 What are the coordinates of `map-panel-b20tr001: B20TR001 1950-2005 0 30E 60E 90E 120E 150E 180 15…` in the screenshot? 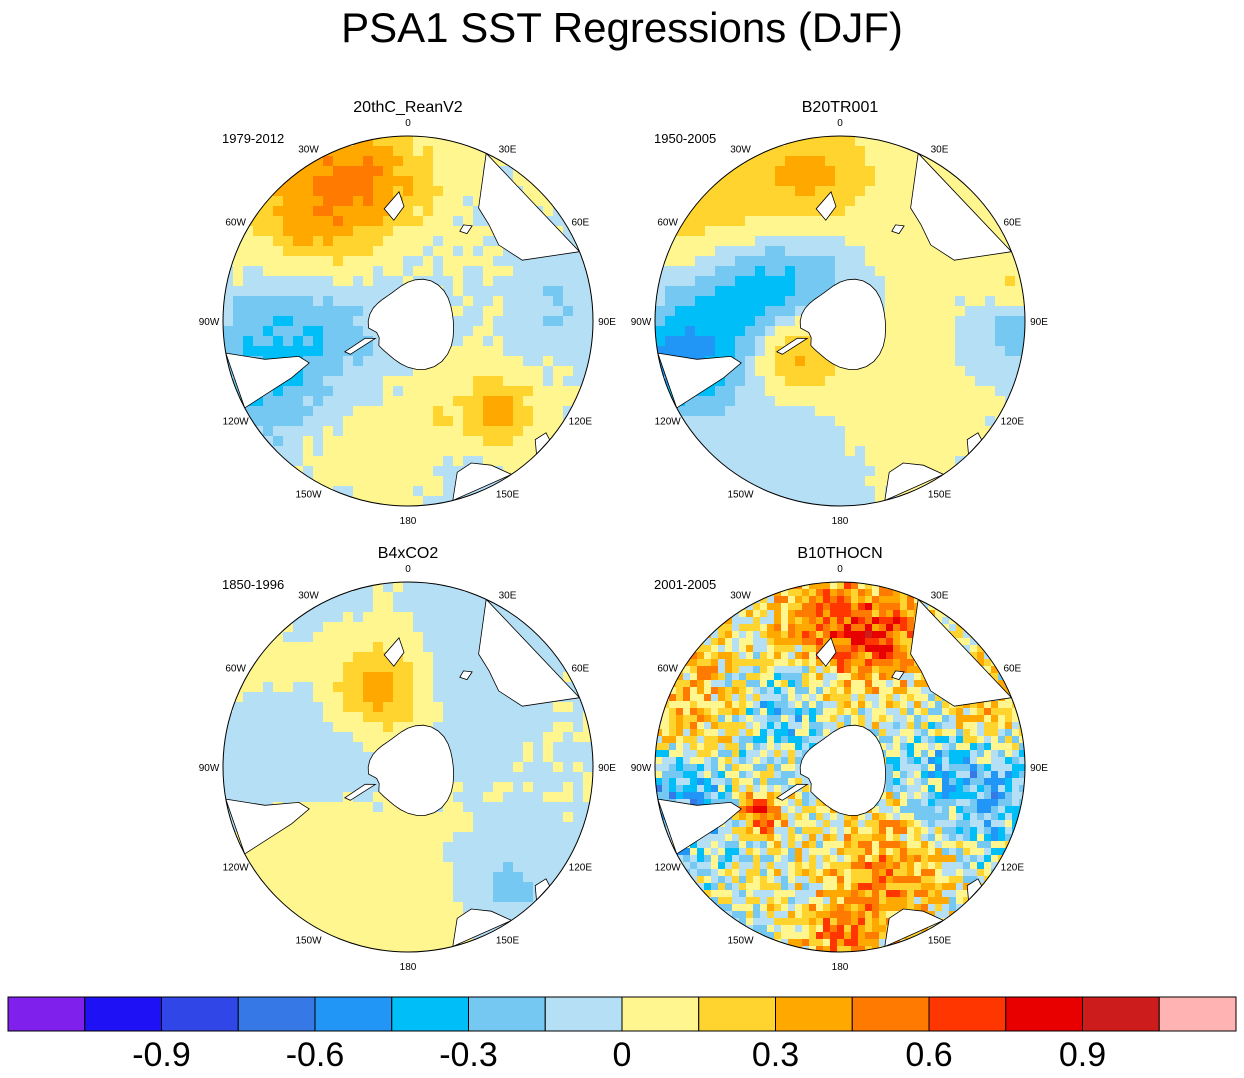 It's located at (840, 313).